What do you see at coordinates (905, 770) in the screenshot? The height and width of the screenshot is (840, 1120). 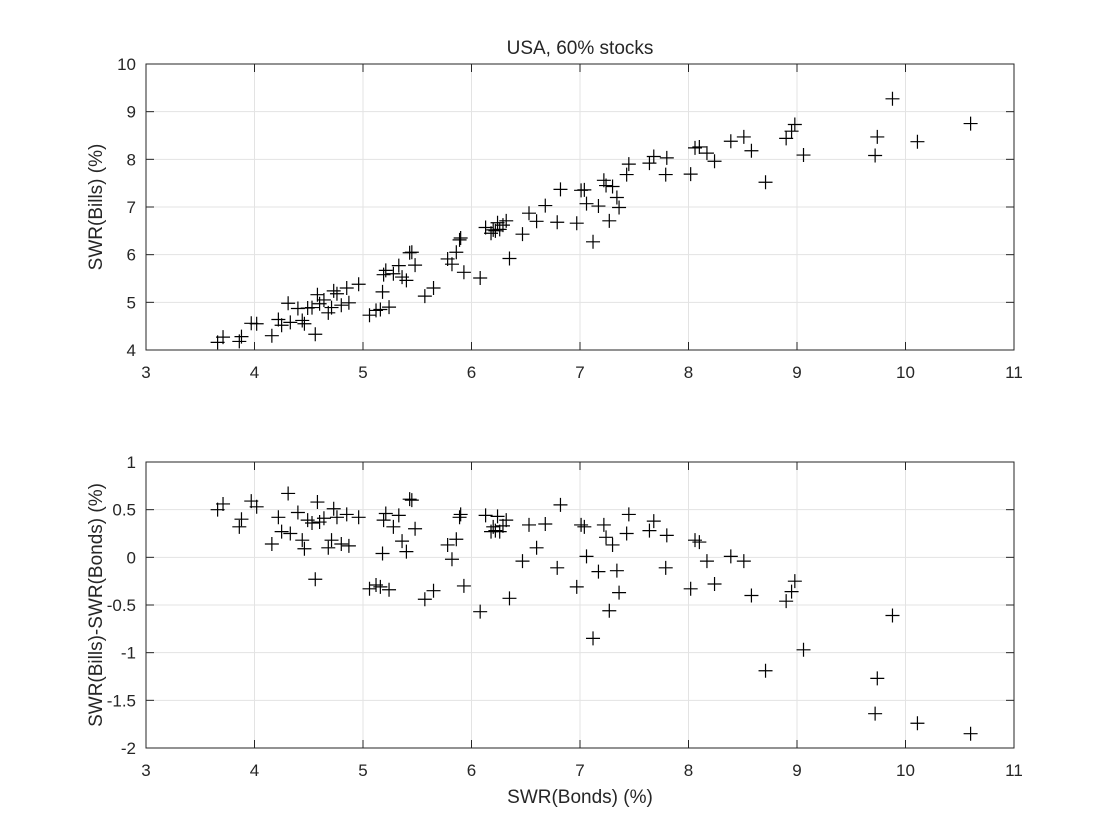 I see `bottom-x-tick-label: 10` at bounding box center [905, 770].